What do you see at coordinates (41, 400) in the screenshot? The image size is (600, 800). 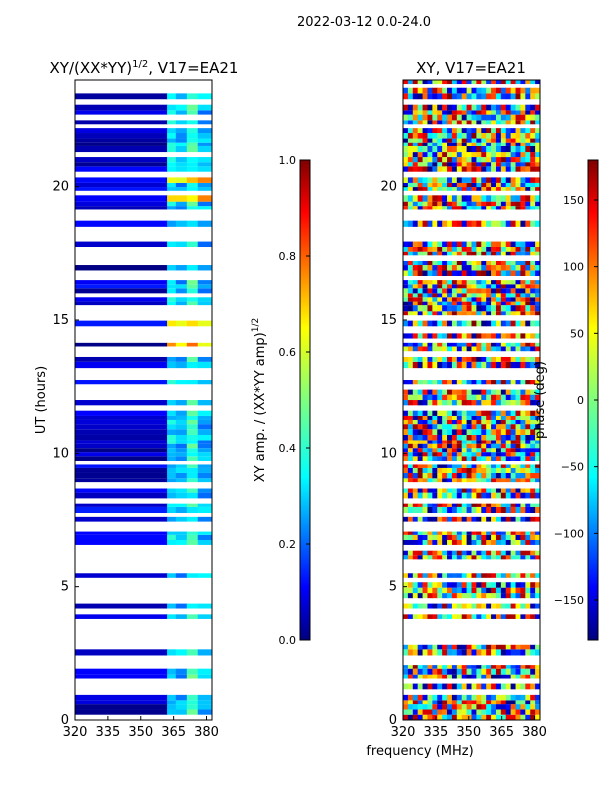 I see `amp-y-label: UT (hours)` at bounding box center [41, 400].